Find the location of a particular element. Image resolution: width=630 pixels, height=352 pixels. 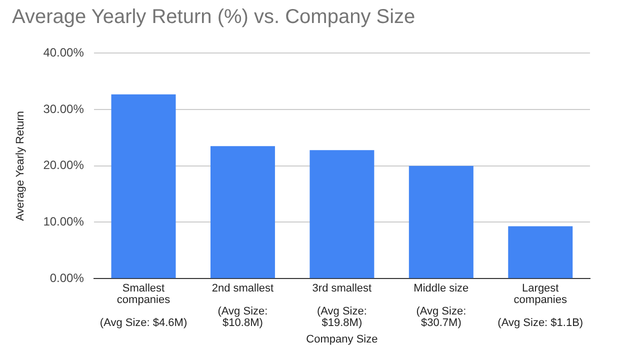

y-tick-label: 40.00% is located at coordinates (63, 53).